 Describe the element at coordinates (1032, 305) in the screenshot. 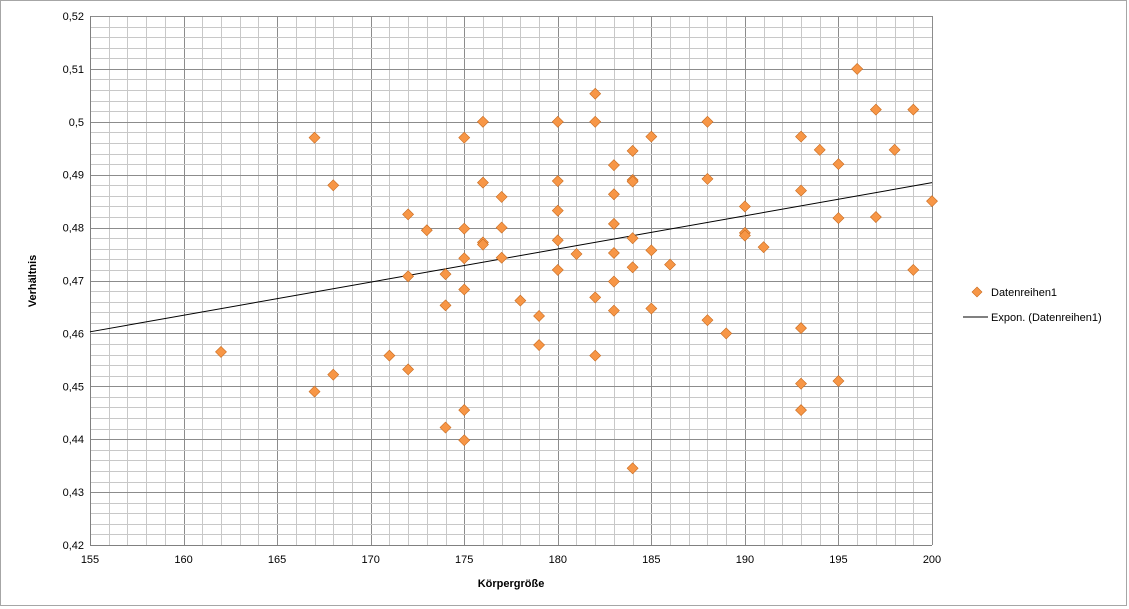

I see `legend: Datenreihen1 Expon. (Datenreihen1)` at that location.